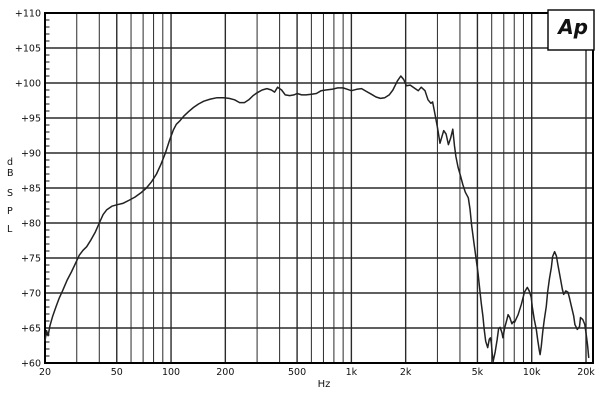 This screenshot has height=400, width=600. Describe the element at coordinates (31, 119) in the screenshot. I see `y-tick-label: +95` at that location.